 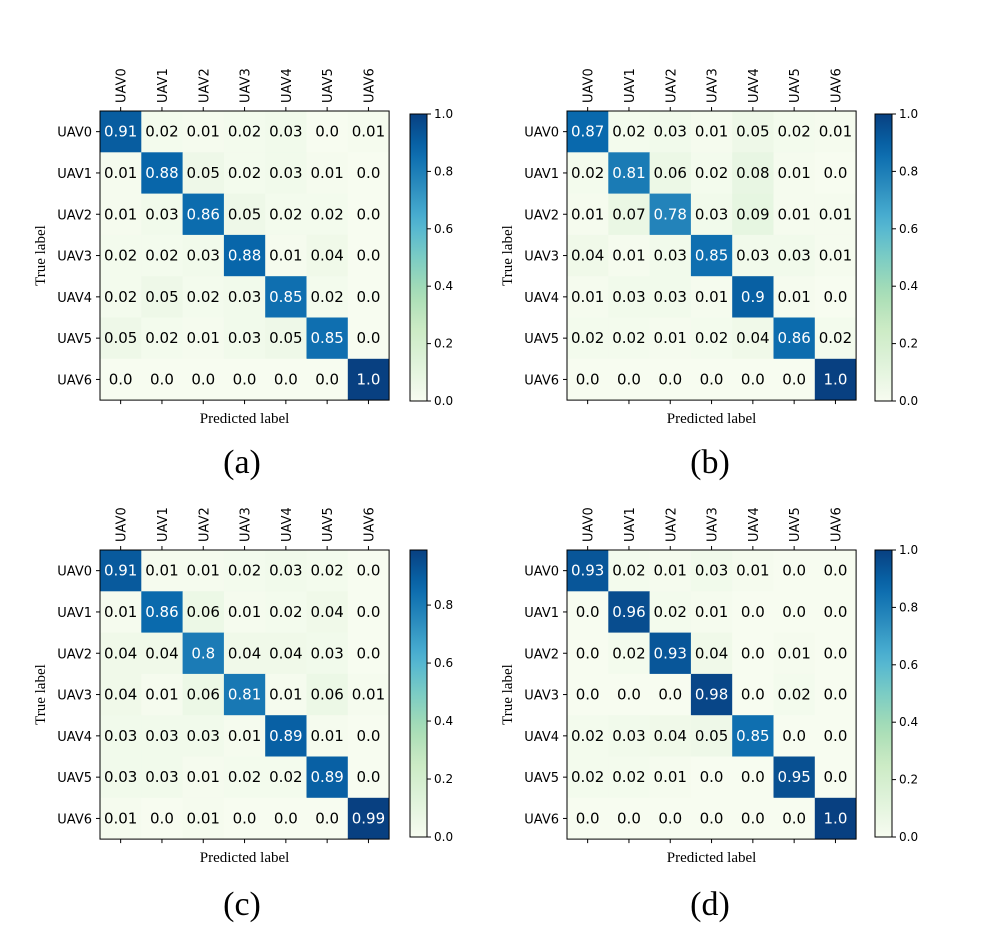 What do you see at coordinates (587, 132) in the screenshot?
I see `cell-value-label: 0.87` at bounding box center [587, 132].